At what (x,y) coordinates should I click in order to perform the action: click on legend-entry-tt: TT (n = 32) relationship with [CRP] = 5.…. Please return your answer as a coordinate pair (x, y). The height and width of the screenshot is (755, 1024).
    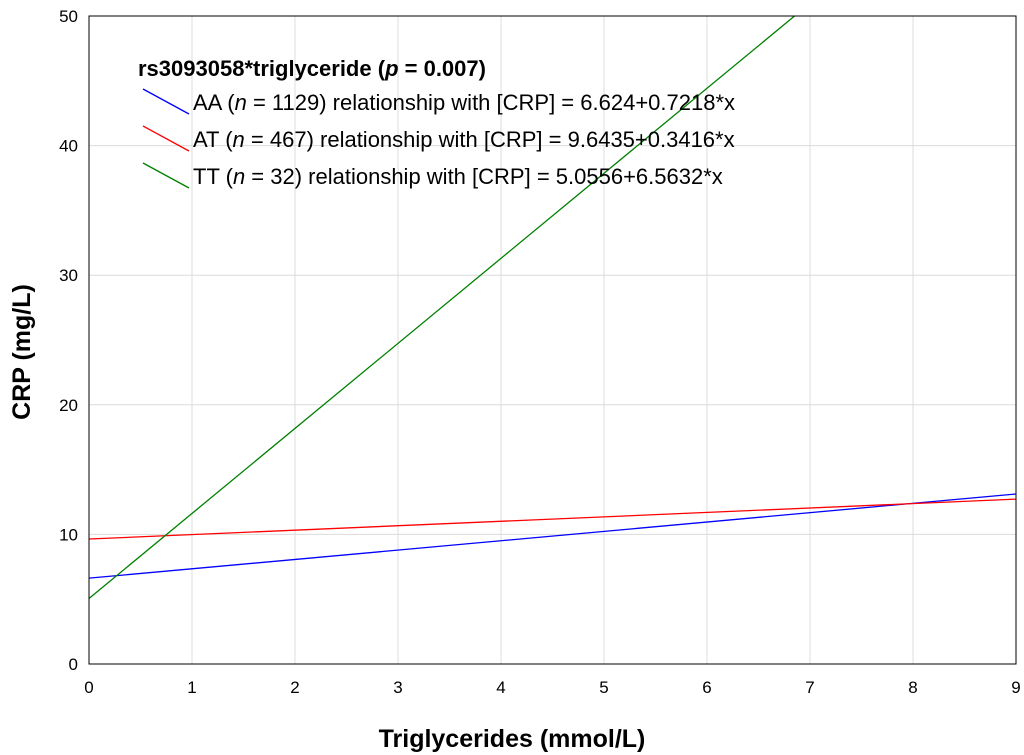
    Looking at the image, I should click on (432, 175).